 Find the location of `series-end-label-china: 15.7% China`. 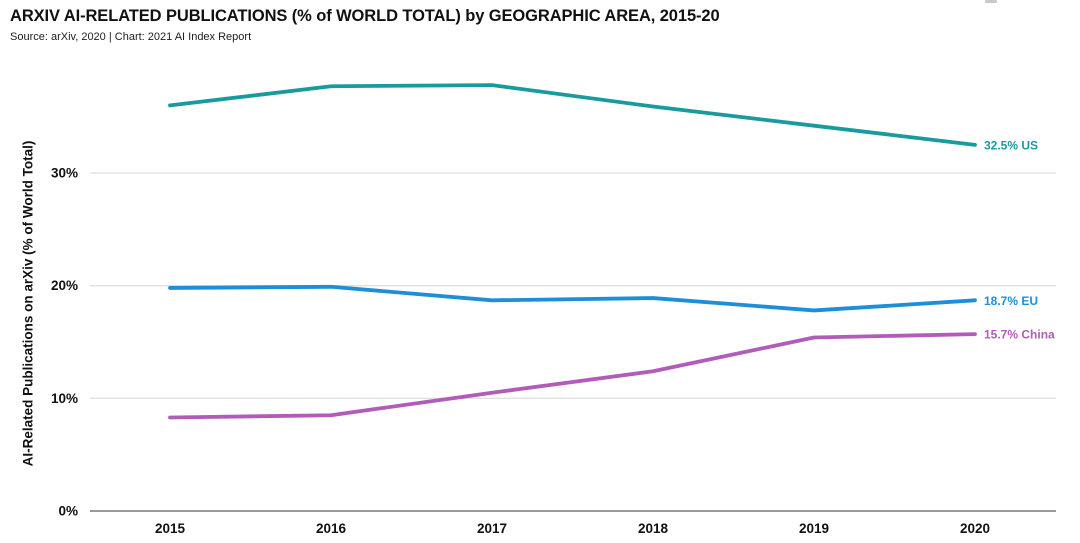

series-end-label-china: 15.7% China is located at coordinates (1019, 335).